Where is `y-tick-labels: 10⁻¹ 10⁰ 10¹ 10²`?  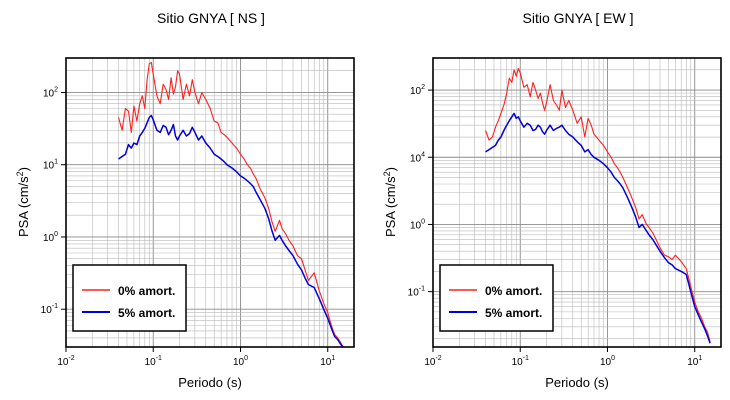 y-tick-labels: 10⁻¹ 10⁰ 10¹ 10² is located at coordinates (53, 201).